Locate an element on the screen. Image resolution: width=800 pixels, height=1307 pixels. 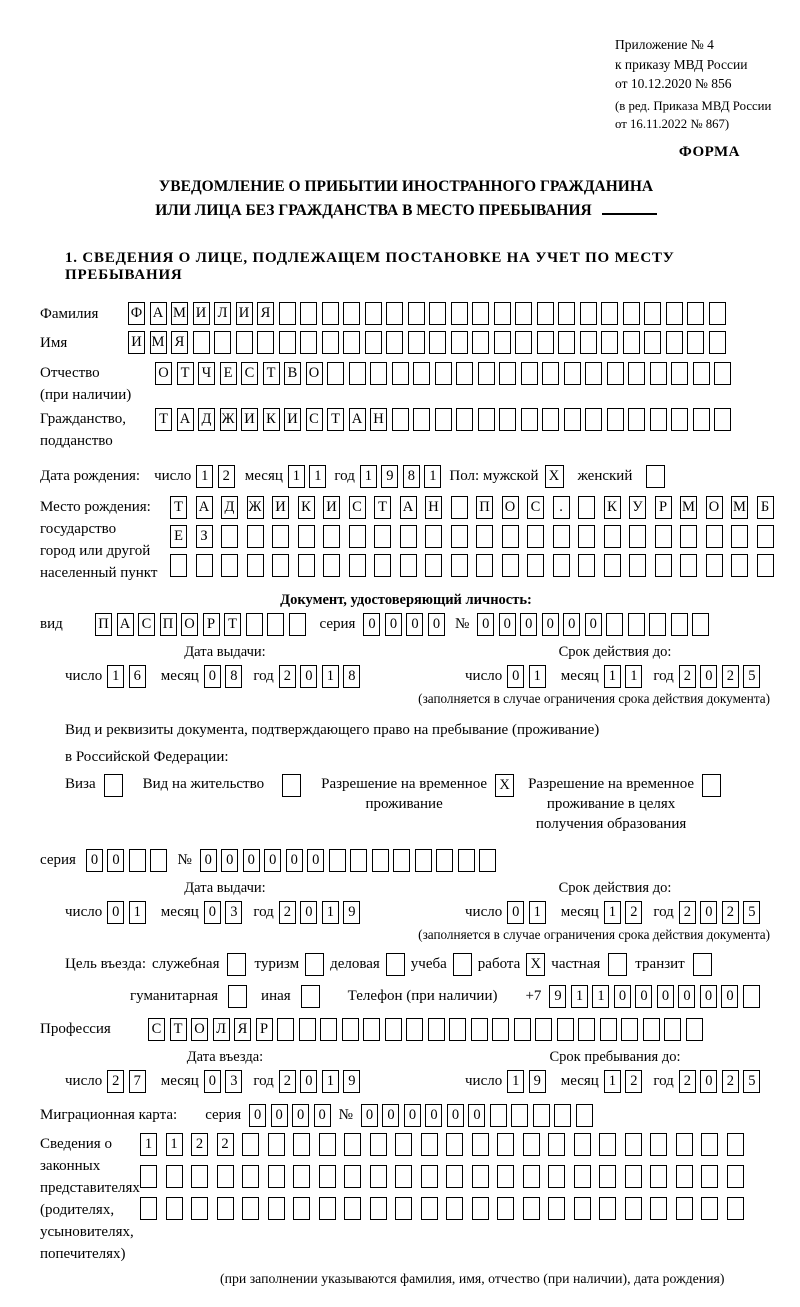
residence-series-label: серия is located at coordinates (58, 860).